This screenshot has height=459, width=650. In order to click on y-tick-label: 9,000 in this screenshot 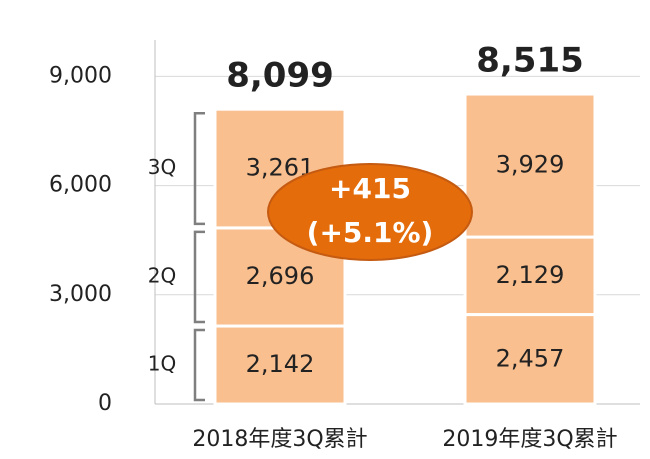, I will do `click(80, 75)`.